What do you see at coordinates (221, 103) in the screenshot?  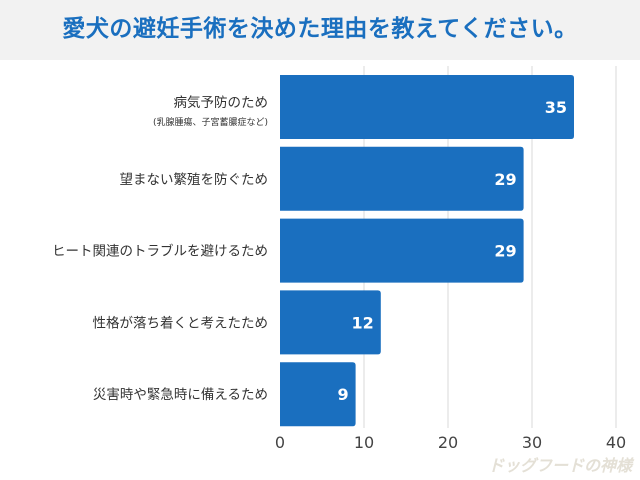 I see `category-label: 病気予防のため` at bounding box center [221, 103].